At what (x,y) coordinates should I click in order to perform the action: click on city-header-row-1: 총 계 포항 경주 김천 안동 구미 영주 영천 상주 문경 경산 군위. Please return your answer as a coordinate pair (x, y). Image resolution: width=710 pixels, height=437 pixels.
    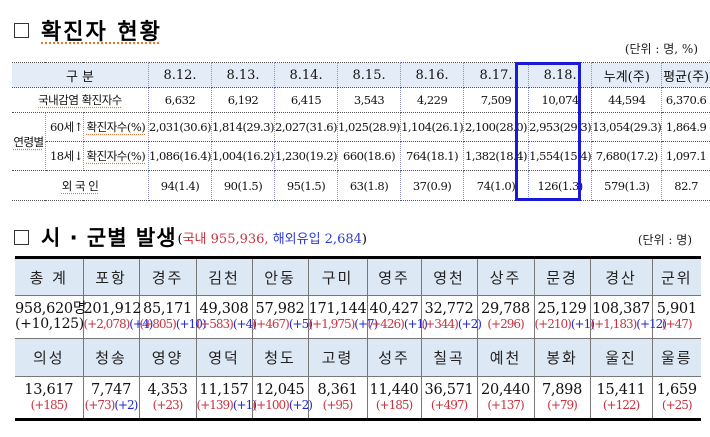
    Looking at the image, I should click on (358, 276).